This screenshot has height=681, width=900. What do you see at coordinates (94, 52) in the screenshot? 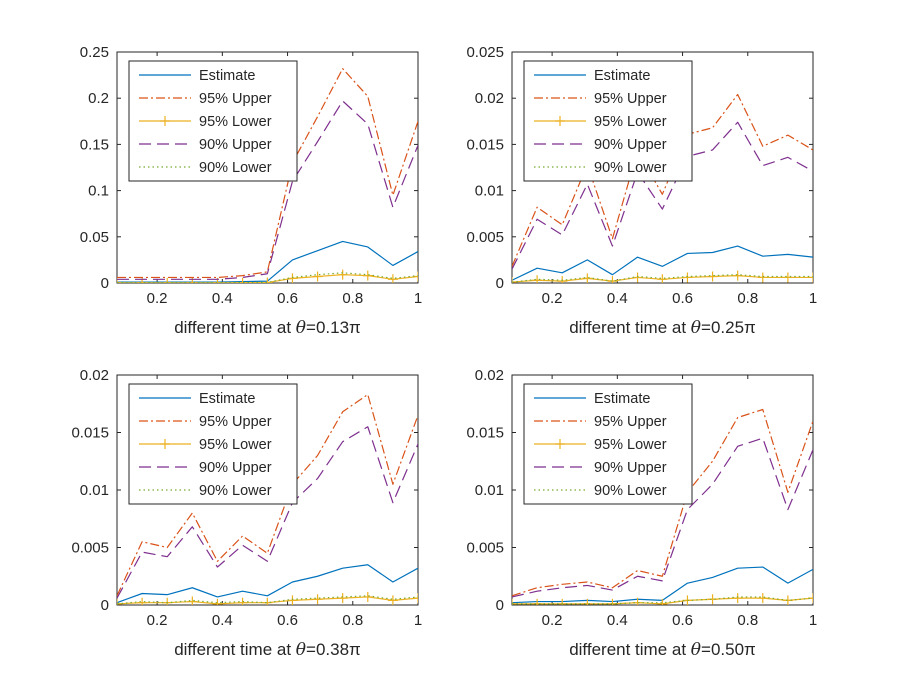
I see `y-tick-label: 0.25` at bounding box center [94, 52].